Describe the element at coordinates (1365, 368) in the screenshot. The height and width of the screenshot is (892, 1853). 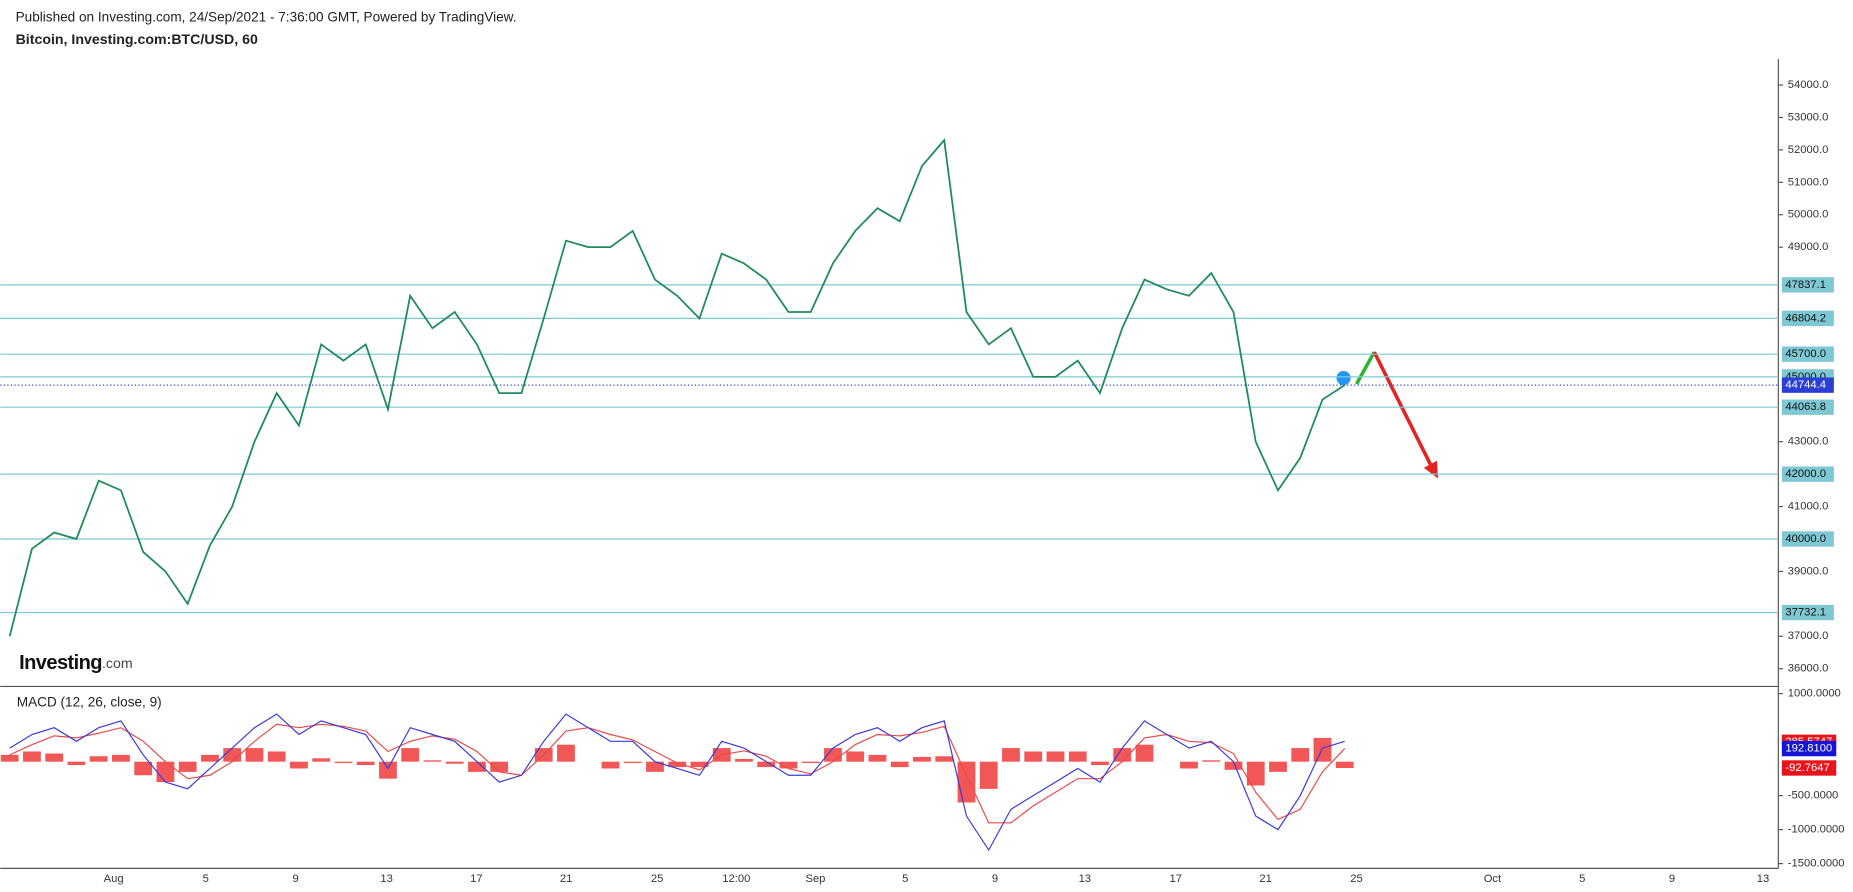
I see `up-arrow` at that location.